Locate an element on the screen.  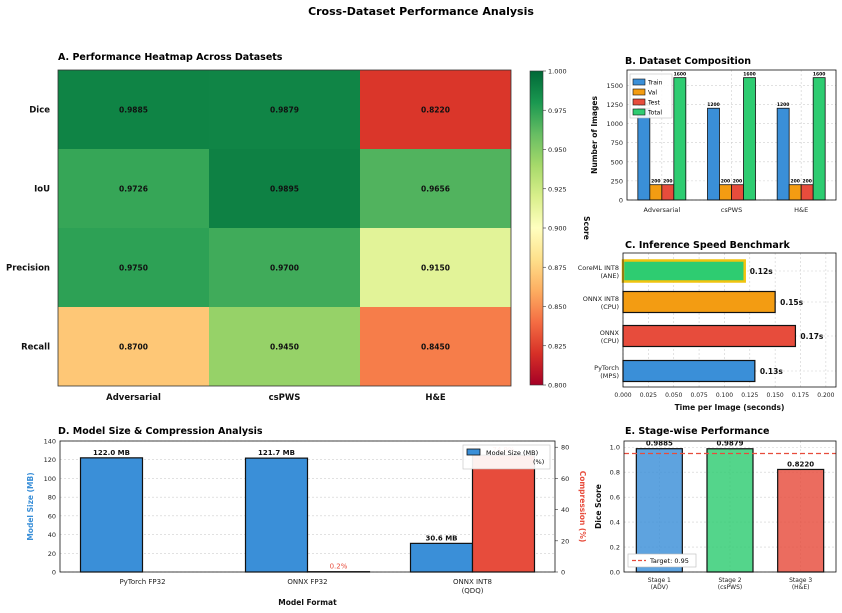
heatmap-cell-value: 0.9895 is located at coordinates (284, 189).